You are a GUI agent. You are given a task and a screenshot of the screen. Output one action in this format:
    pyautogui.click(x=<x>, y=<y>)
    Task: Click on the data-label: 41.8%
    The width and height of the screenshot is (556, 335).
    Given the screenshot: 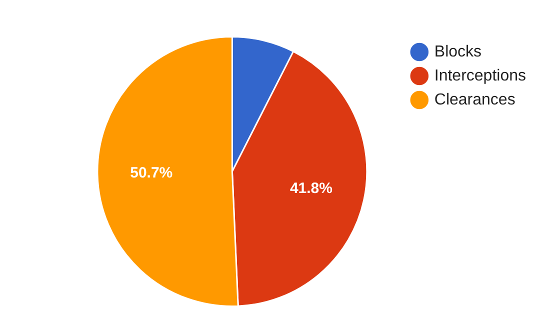 What is the action you would take?
    pyautogui.click(x=311, y=188)
    